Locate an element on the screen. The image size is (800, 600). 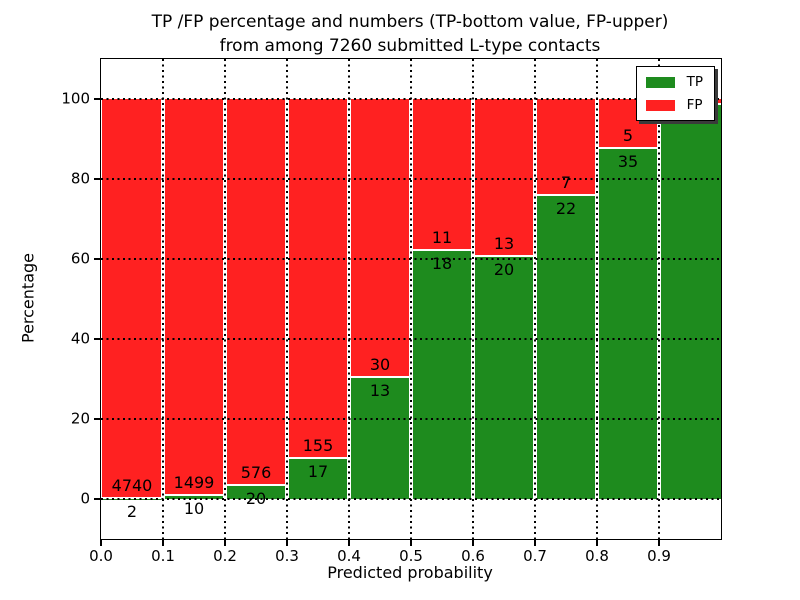
fp-count-label: 30 is located at coordinates (380, 365).